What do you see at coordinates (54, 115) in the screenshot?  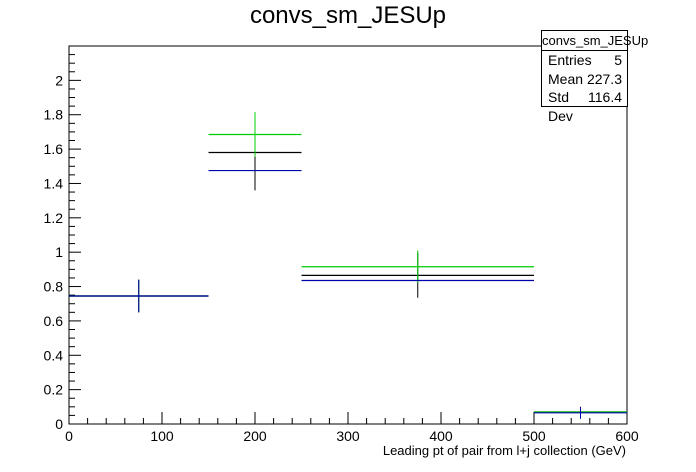 I see `y-tick-label: 1.8` at bounding box center [54, 115].